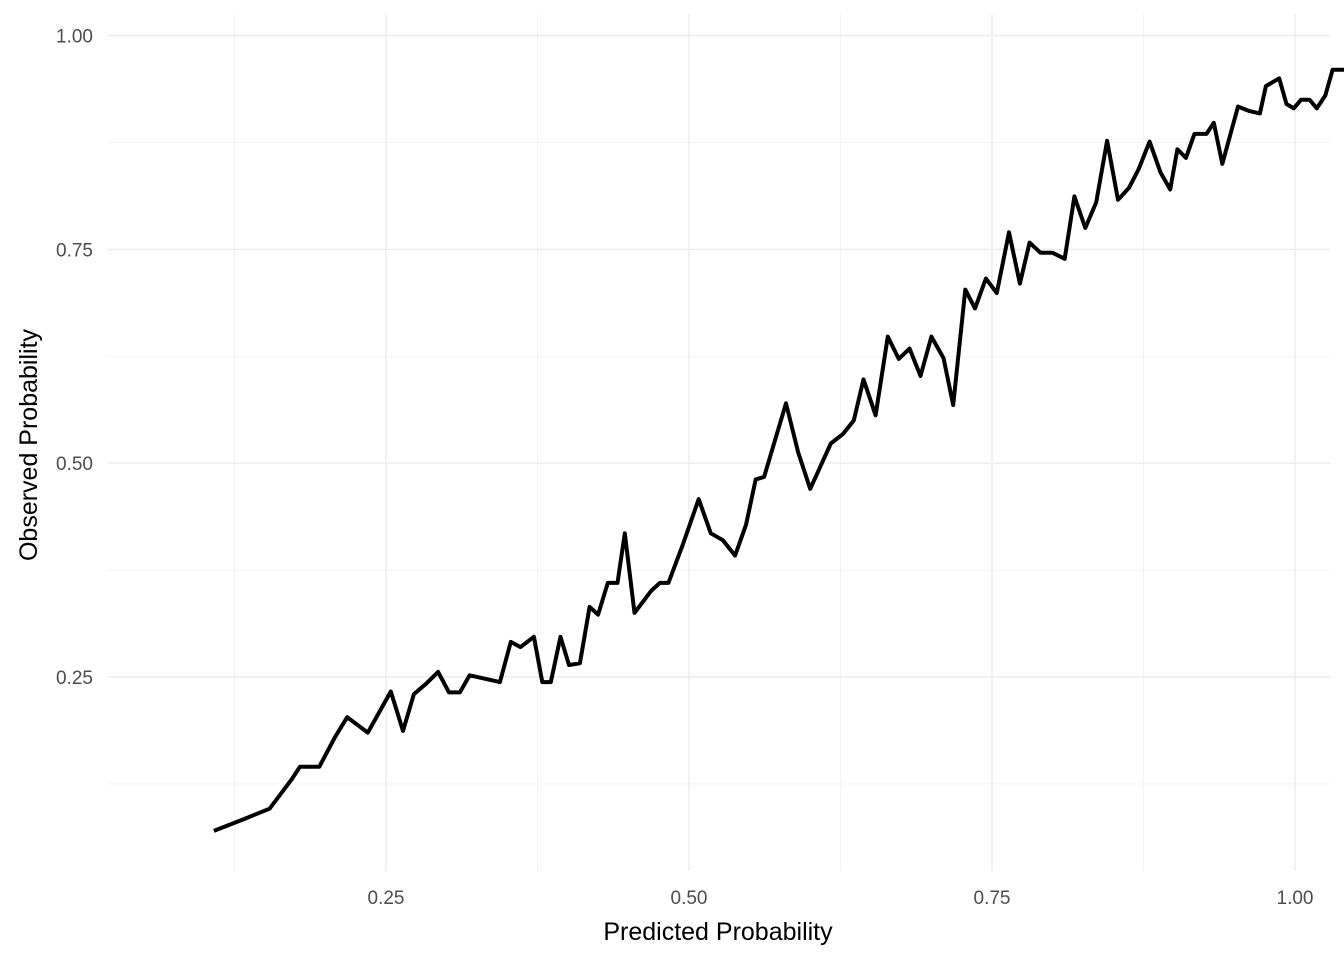 The height and width of the screenshot is (960, 1344). Describe the element at coordinates (74, 464) in the screenshot. I see `y-tick-label: 0.50` at that location.